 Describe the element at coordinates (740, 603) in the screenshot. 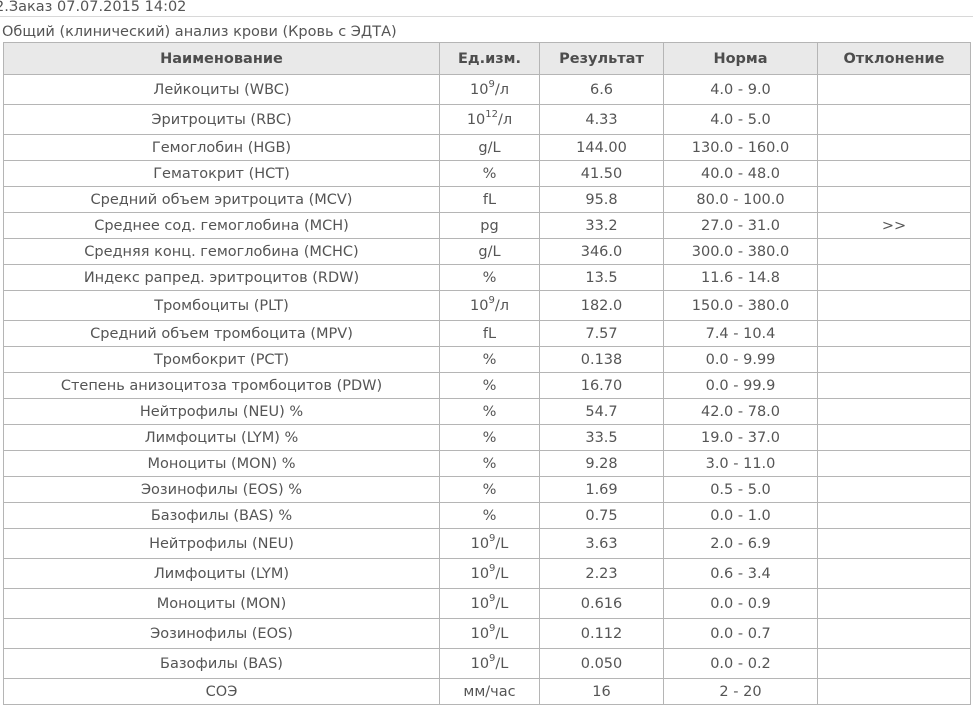

I see `norm-range: 0.0 - 0.9` at that location.